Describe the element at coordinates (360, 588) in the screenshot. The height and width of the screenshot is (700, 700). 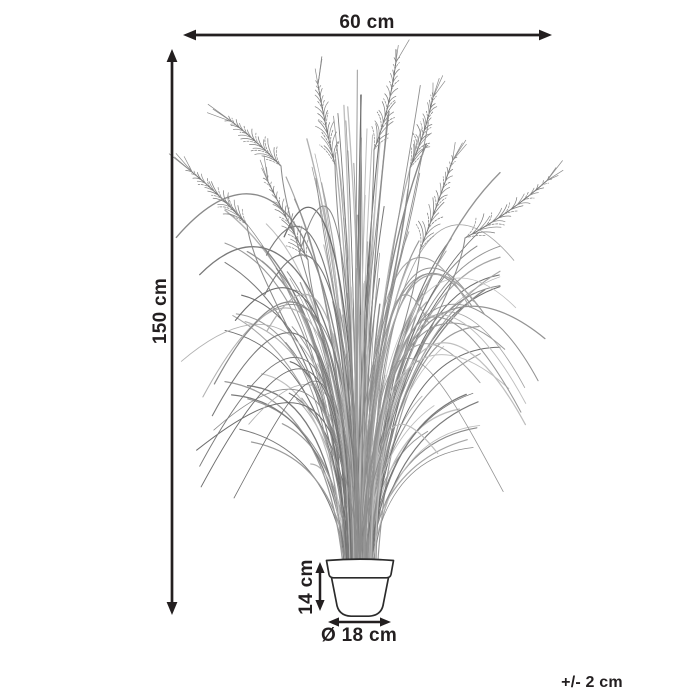
I see `flower-pot` at that location.